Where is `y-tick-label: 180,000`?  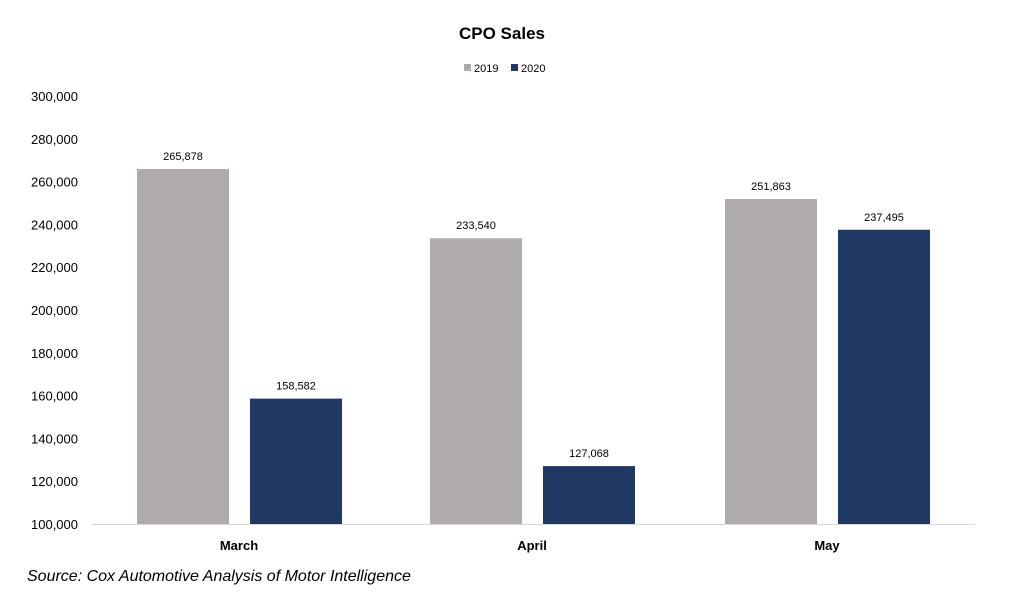
y-tick-label: 180,000 is located at coordinates (54, 353).